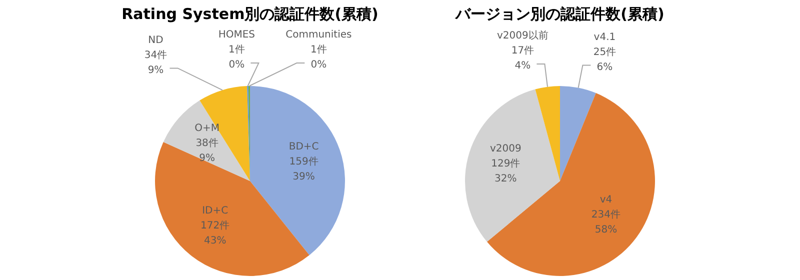 Image resolution: width=800 pixels, height=280 pixels. What do you see at coordinates (522, 36) in the screenshot?
I see `slice-label: v2009以前` at bounding box center [522, 36].